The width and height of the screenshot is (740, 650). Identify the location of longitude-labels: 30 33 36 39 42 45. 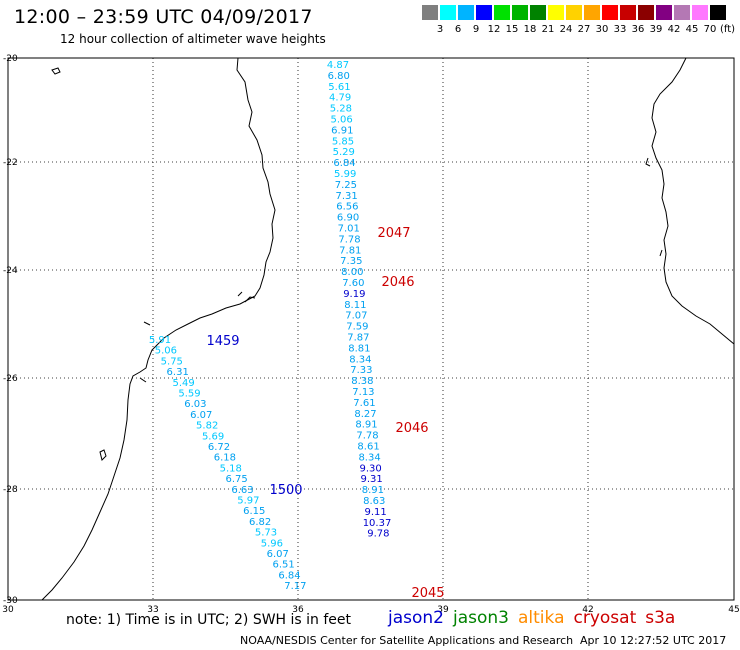
(370, 610).